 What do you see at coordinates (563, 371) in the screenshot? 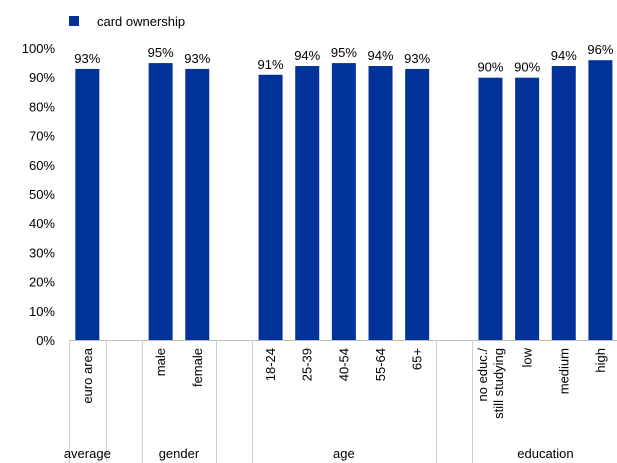
I see `category-label: medium` at bounding box center [563, 371].